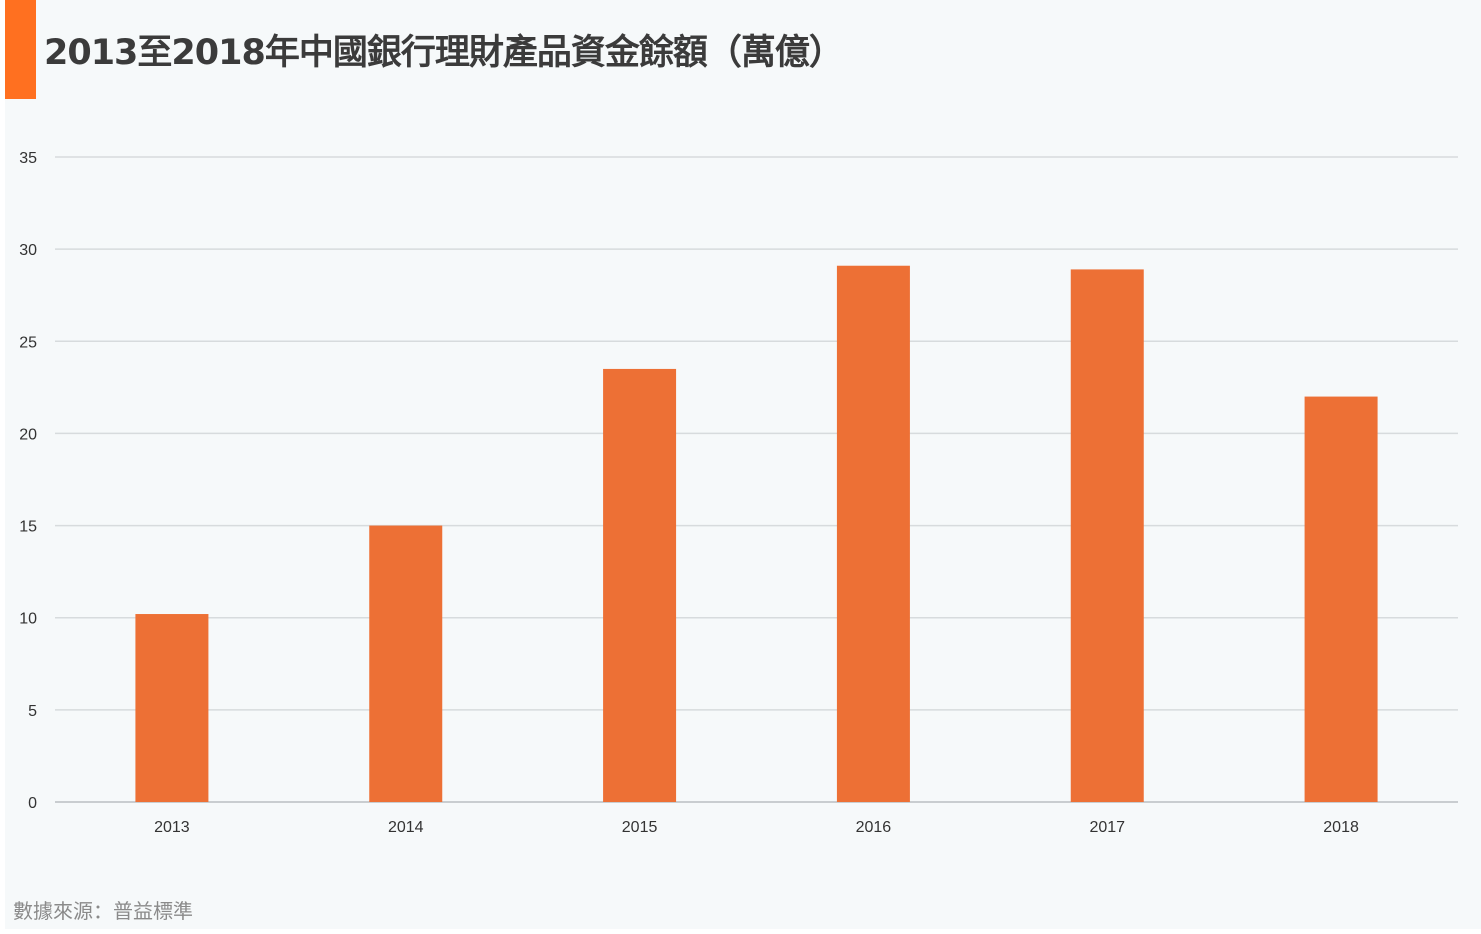 This screenshot has height=934, width=1481. I want to click on y-tick-label: 5, so click(32, 711).